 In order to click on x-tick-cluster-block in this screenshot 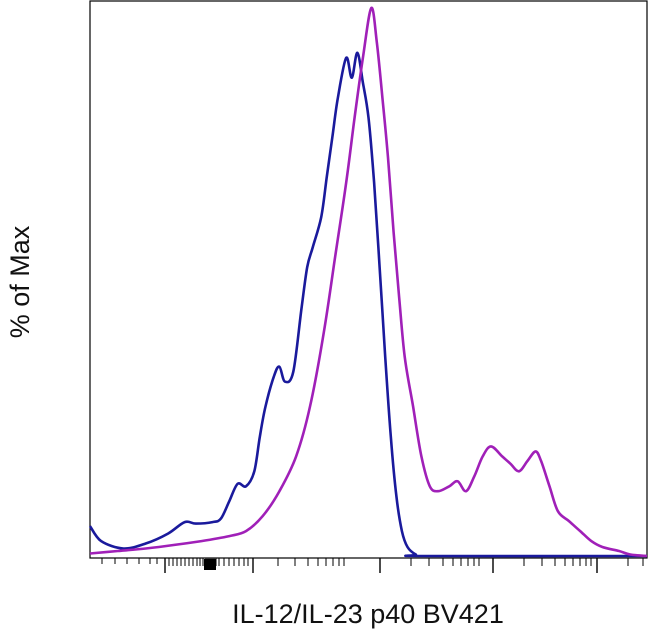, I will do `click(210, 564)`.